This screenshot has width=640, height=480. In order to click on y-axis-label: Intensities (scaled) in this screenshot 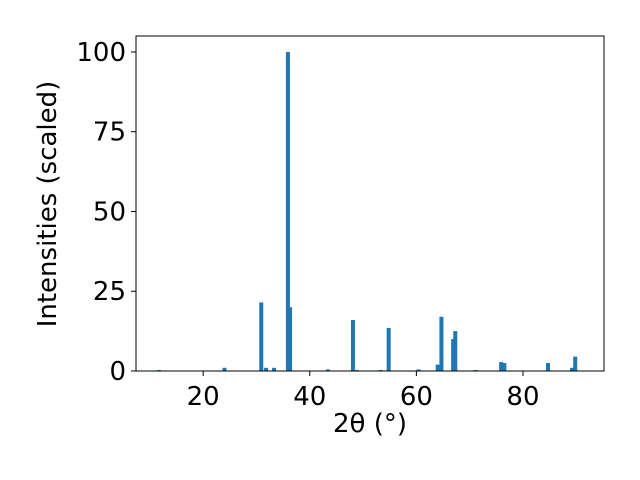, I will do `click(48, 204)`.